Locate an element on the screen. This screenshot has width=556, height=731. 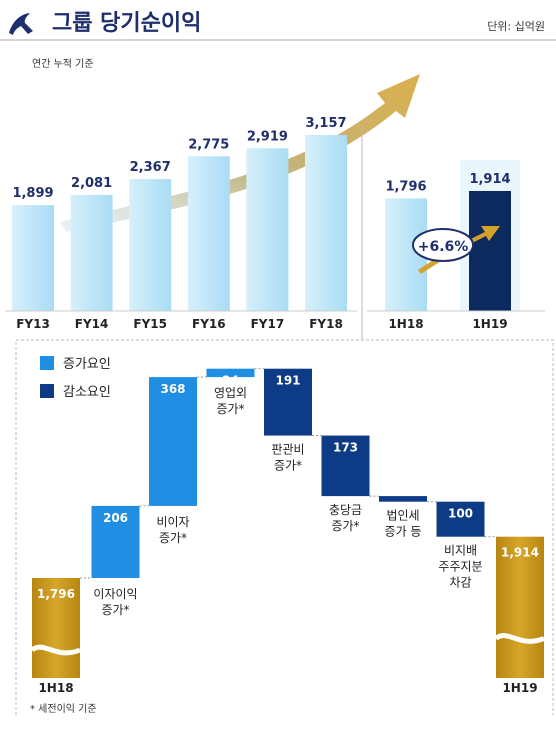
annual-chart-subtitle: 연간 누적 기준 is located at coordinates (63, 64).